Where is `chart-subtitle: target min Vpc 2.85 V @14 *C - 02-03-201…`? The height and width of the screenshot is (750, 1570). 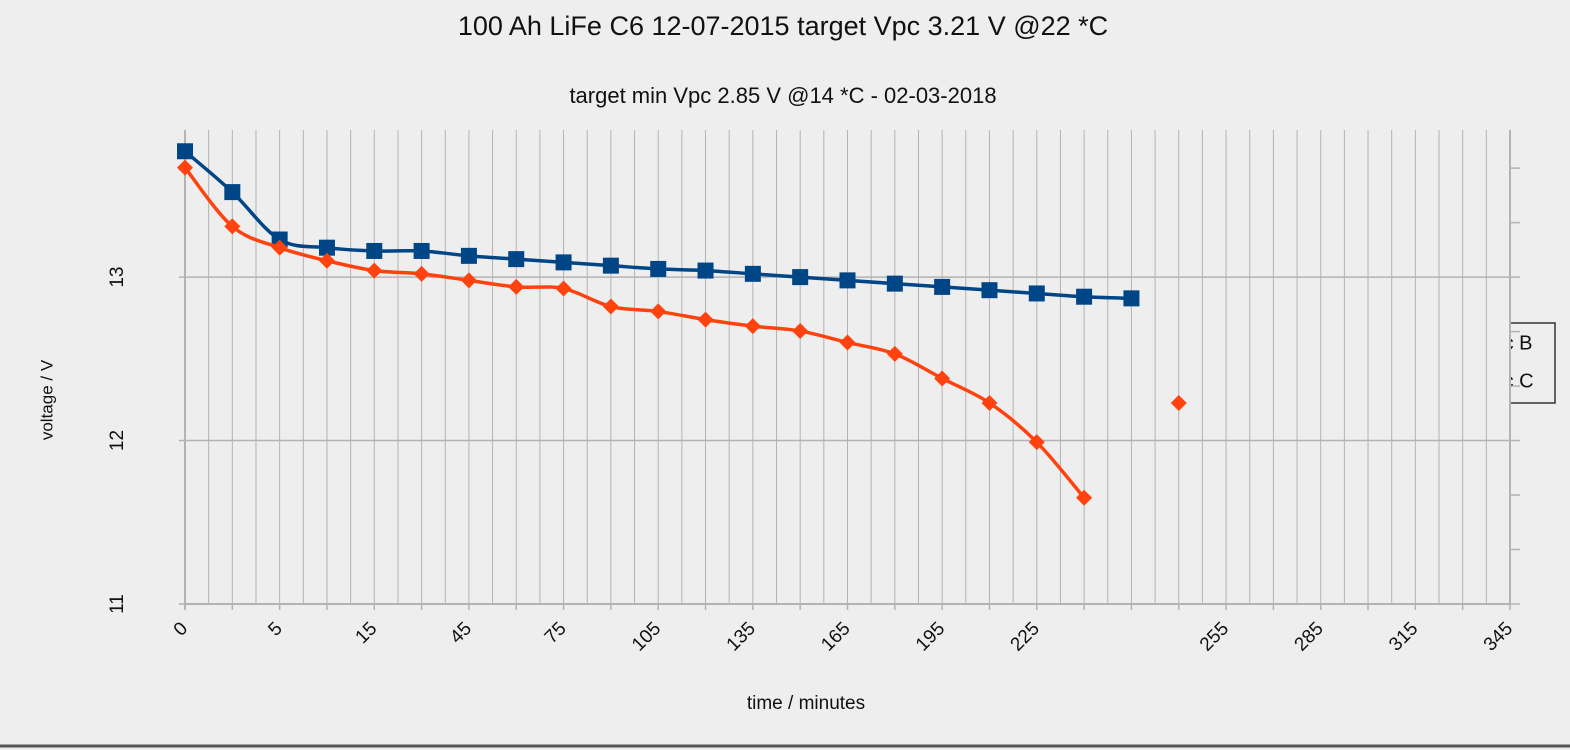
chart-subtitle: target min Vpc 2.85 V @14 *C - 02-03-201… is located at coordinates (782, 95).